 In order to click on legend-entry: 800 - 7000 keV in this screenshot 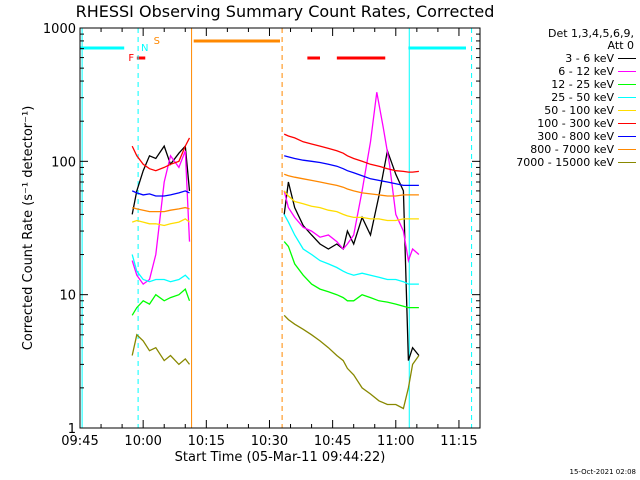, I will do `click(558, 149)`.